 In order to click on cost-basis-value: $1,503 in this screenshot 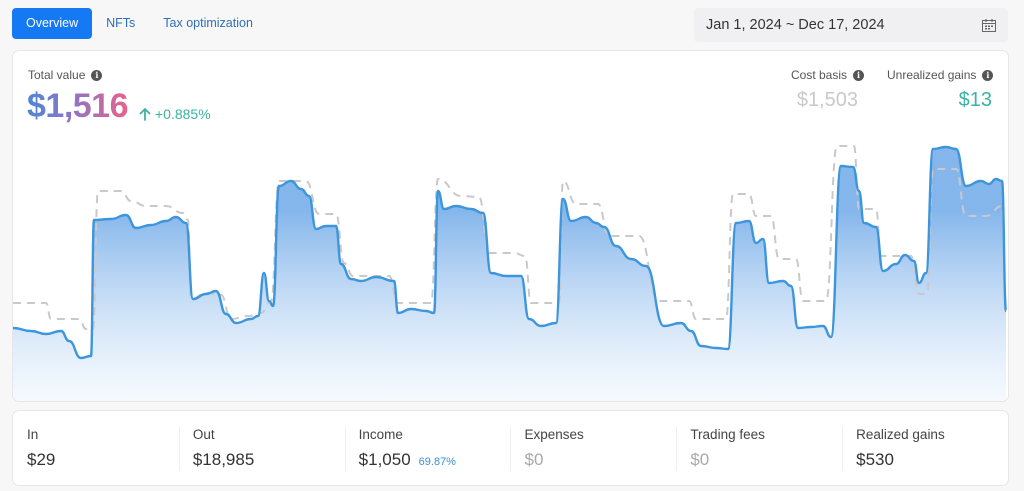, I will do `click(827, 100)`.